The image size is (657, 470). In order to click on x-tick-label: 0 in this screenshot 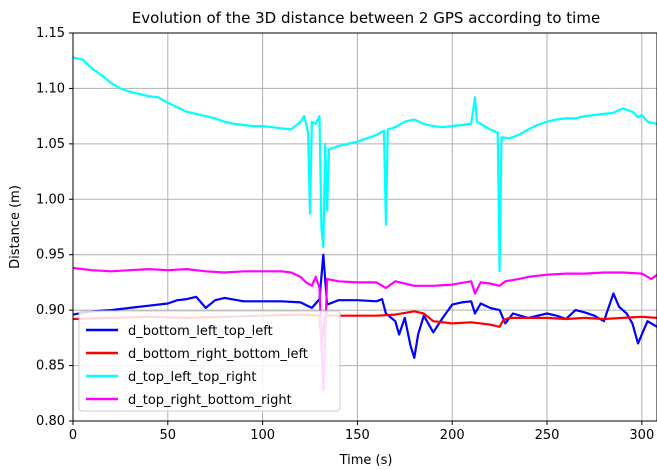, I will do `click(73, 435)`.